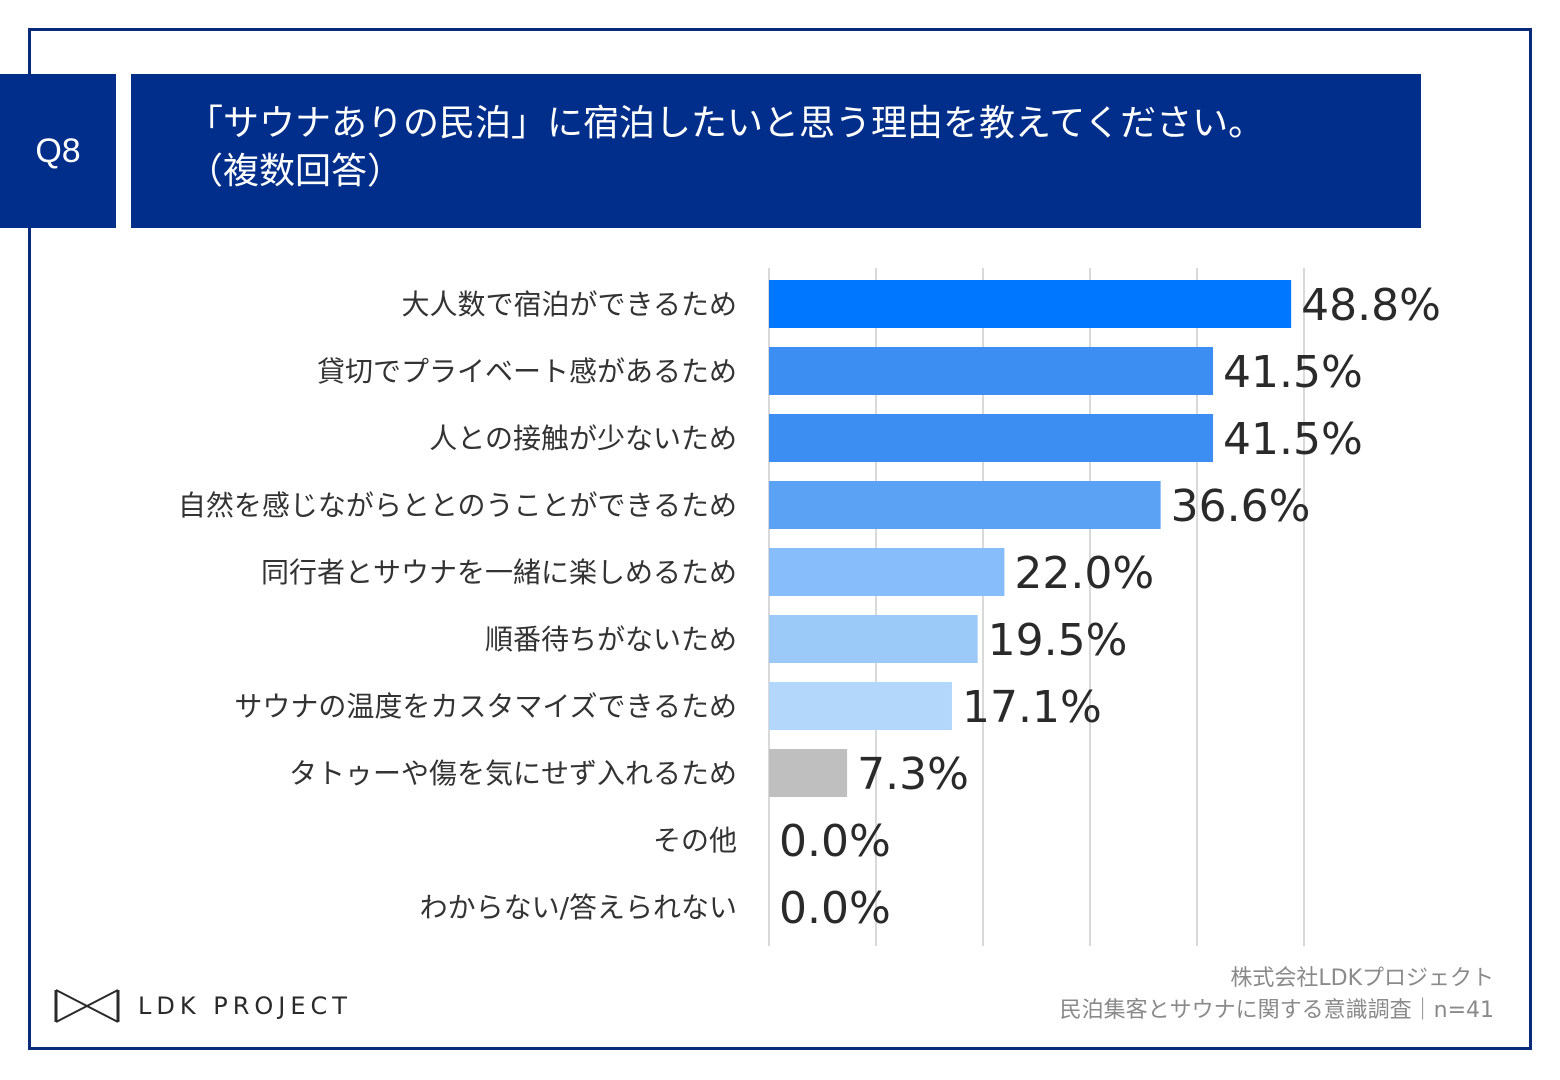  What do you see at coordinates (583, 438) in the screenshot?
I see `category-label: 人との接触が少ないため` at bounding box center [583, 438].